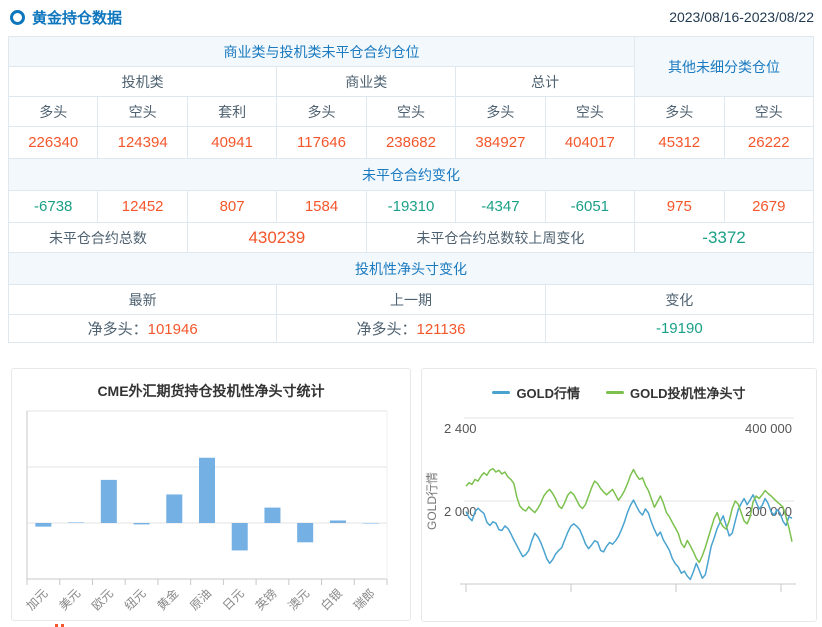  What do you see at coordinates (142, 206) in the screenshot?
I see `change-value-cell: 12452` at bounding box center [142, 206].